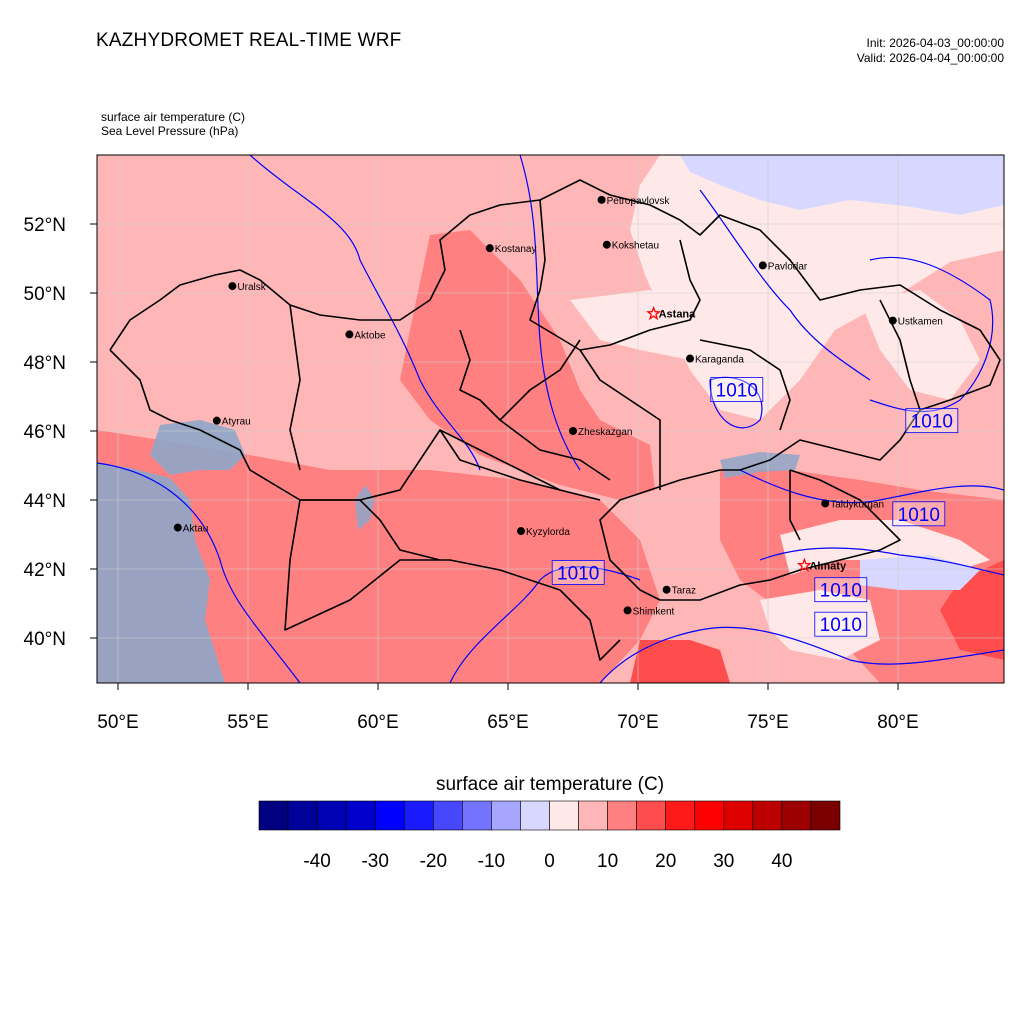 The width and height of the screenshot is (1024, 1024). Describe the element at coordinates (719, 360) in the screenshot. I see `city-label: Karaganda` at that location.